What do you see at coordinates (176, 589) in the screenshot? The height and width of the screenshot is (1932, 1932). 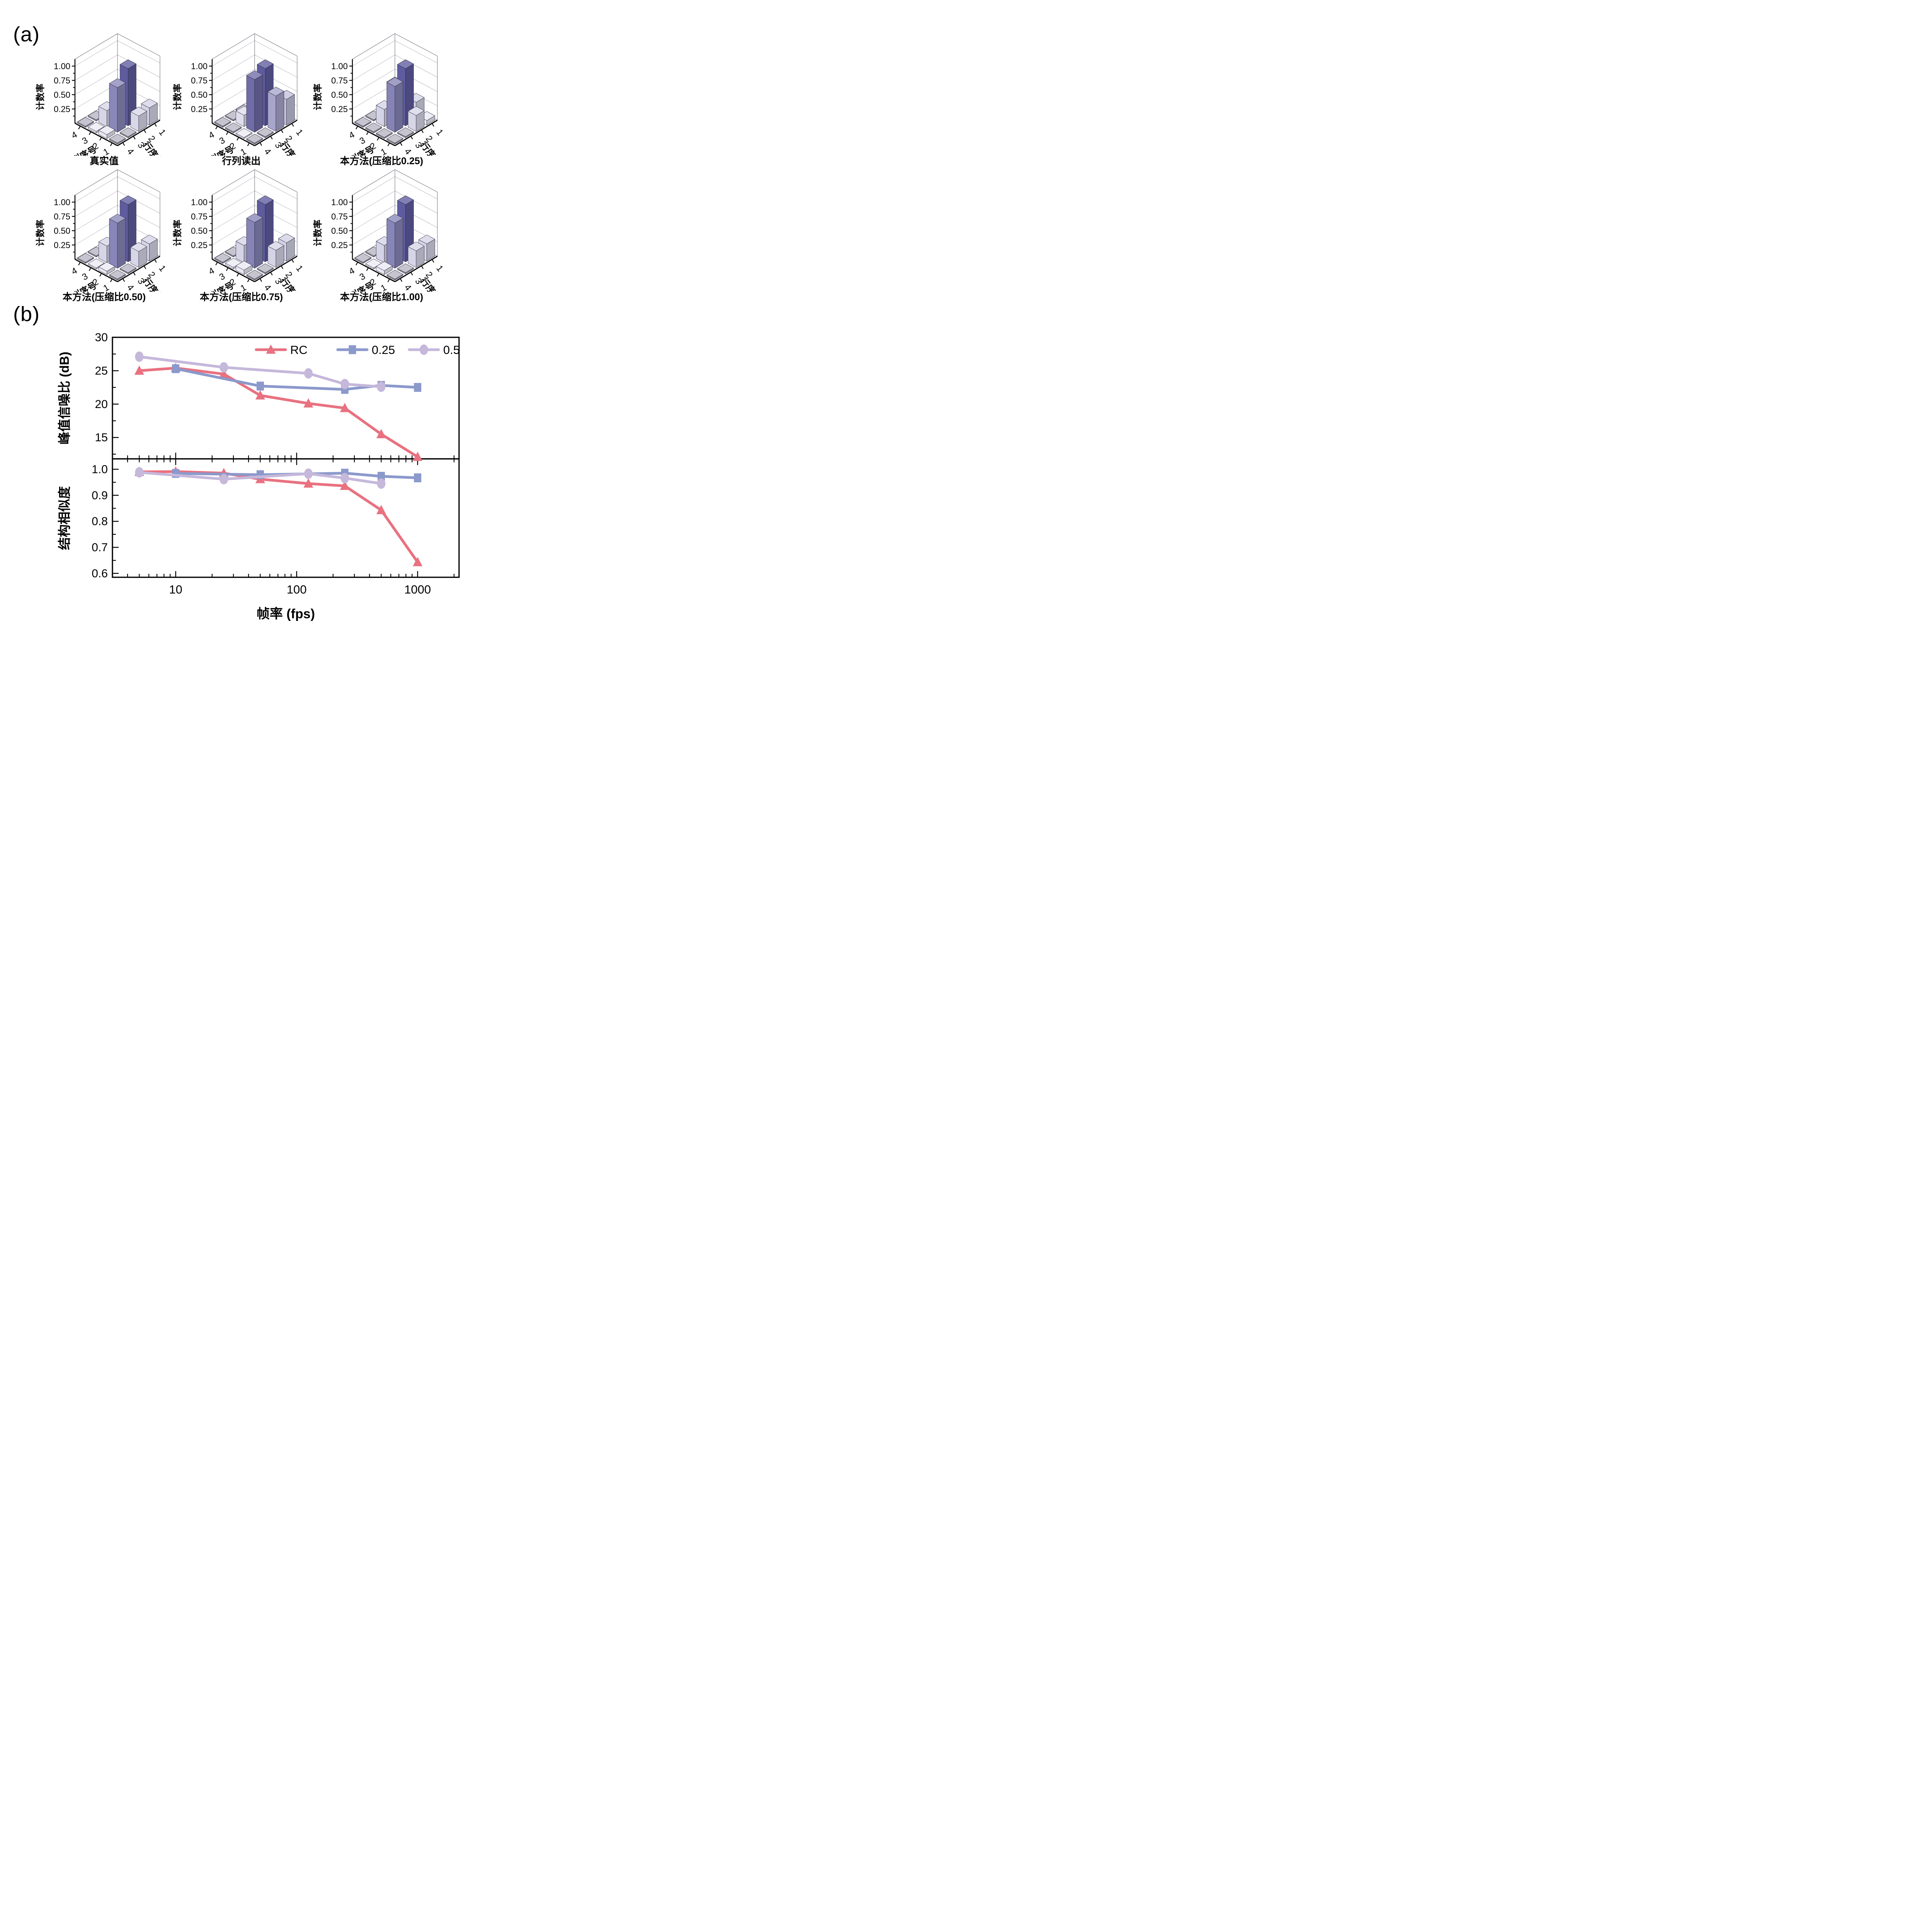 I see `svg-text: 10` at bounding box center [176, 589].